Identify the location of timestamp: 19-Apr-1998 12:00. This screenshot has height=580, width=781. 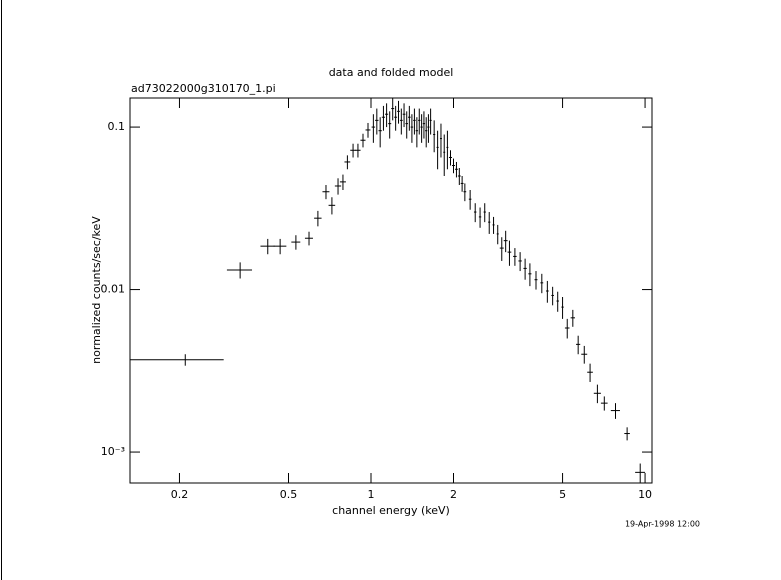
(662, 524).